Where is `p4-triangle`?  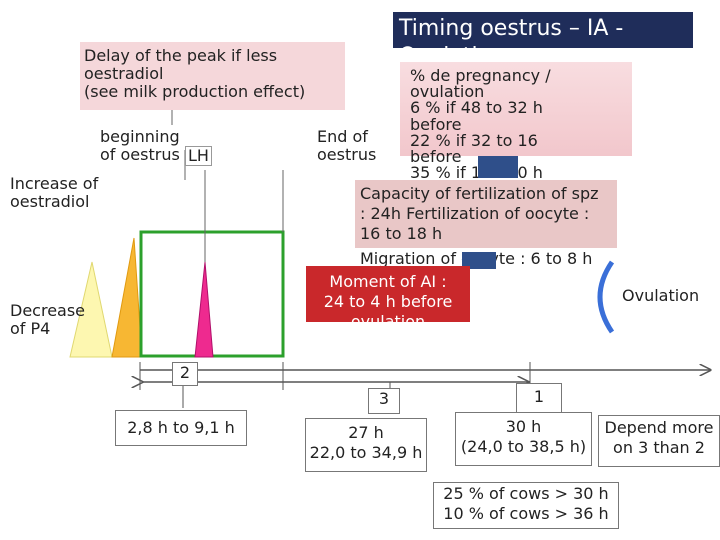
p4-triangle is located at coordinates (127, 297).